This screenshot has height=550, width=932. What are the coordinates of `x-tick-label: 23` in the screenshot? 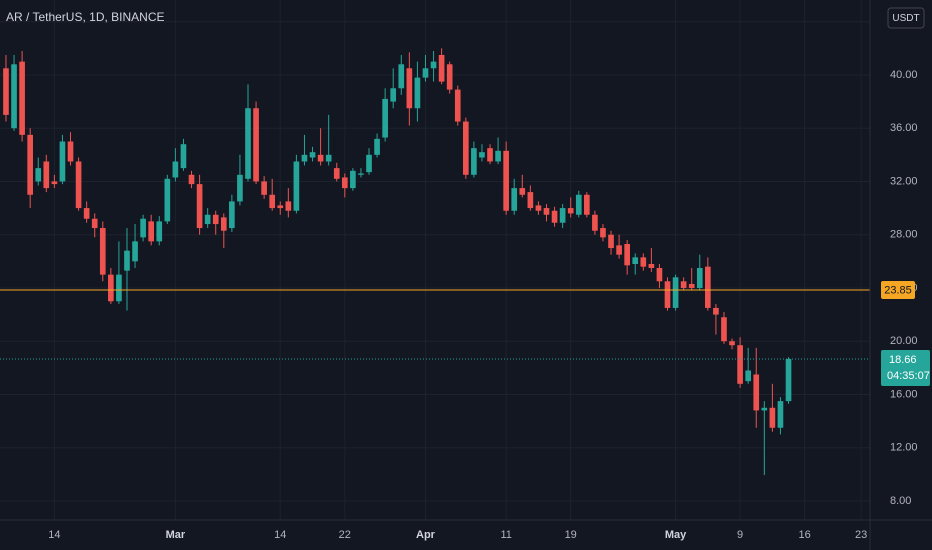 It's located at (861, 535).